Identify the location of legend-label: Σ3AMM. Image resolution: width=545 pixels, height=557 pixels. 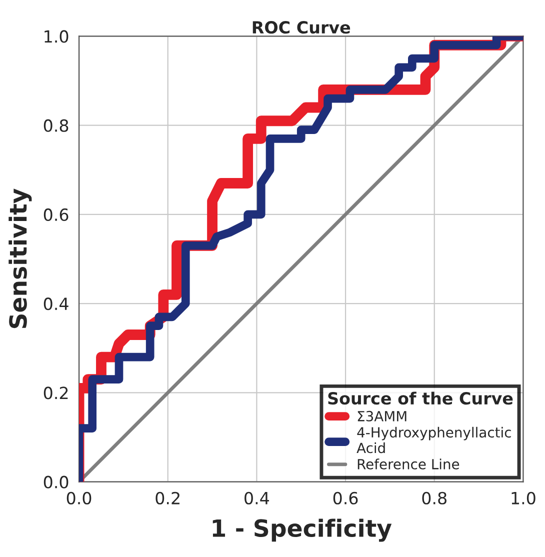
(382, 416).